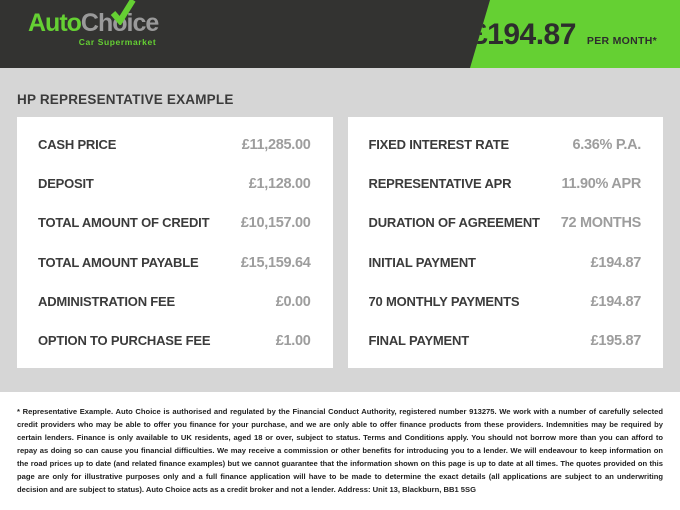 This screenshot has width=680, height=510. I want to click on table-row: ADMINISTRATION FEE £0.00, so click(174, 302).